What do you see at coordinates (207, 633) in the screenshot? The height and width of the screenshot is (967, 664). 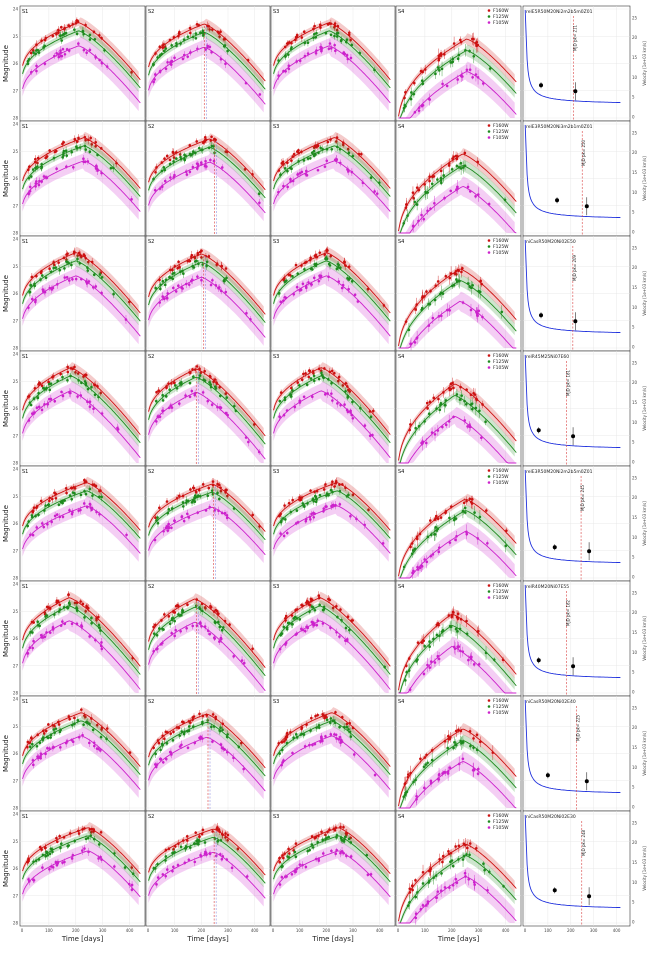 I see `model-line-F160W` at bounding box center [207, 633].